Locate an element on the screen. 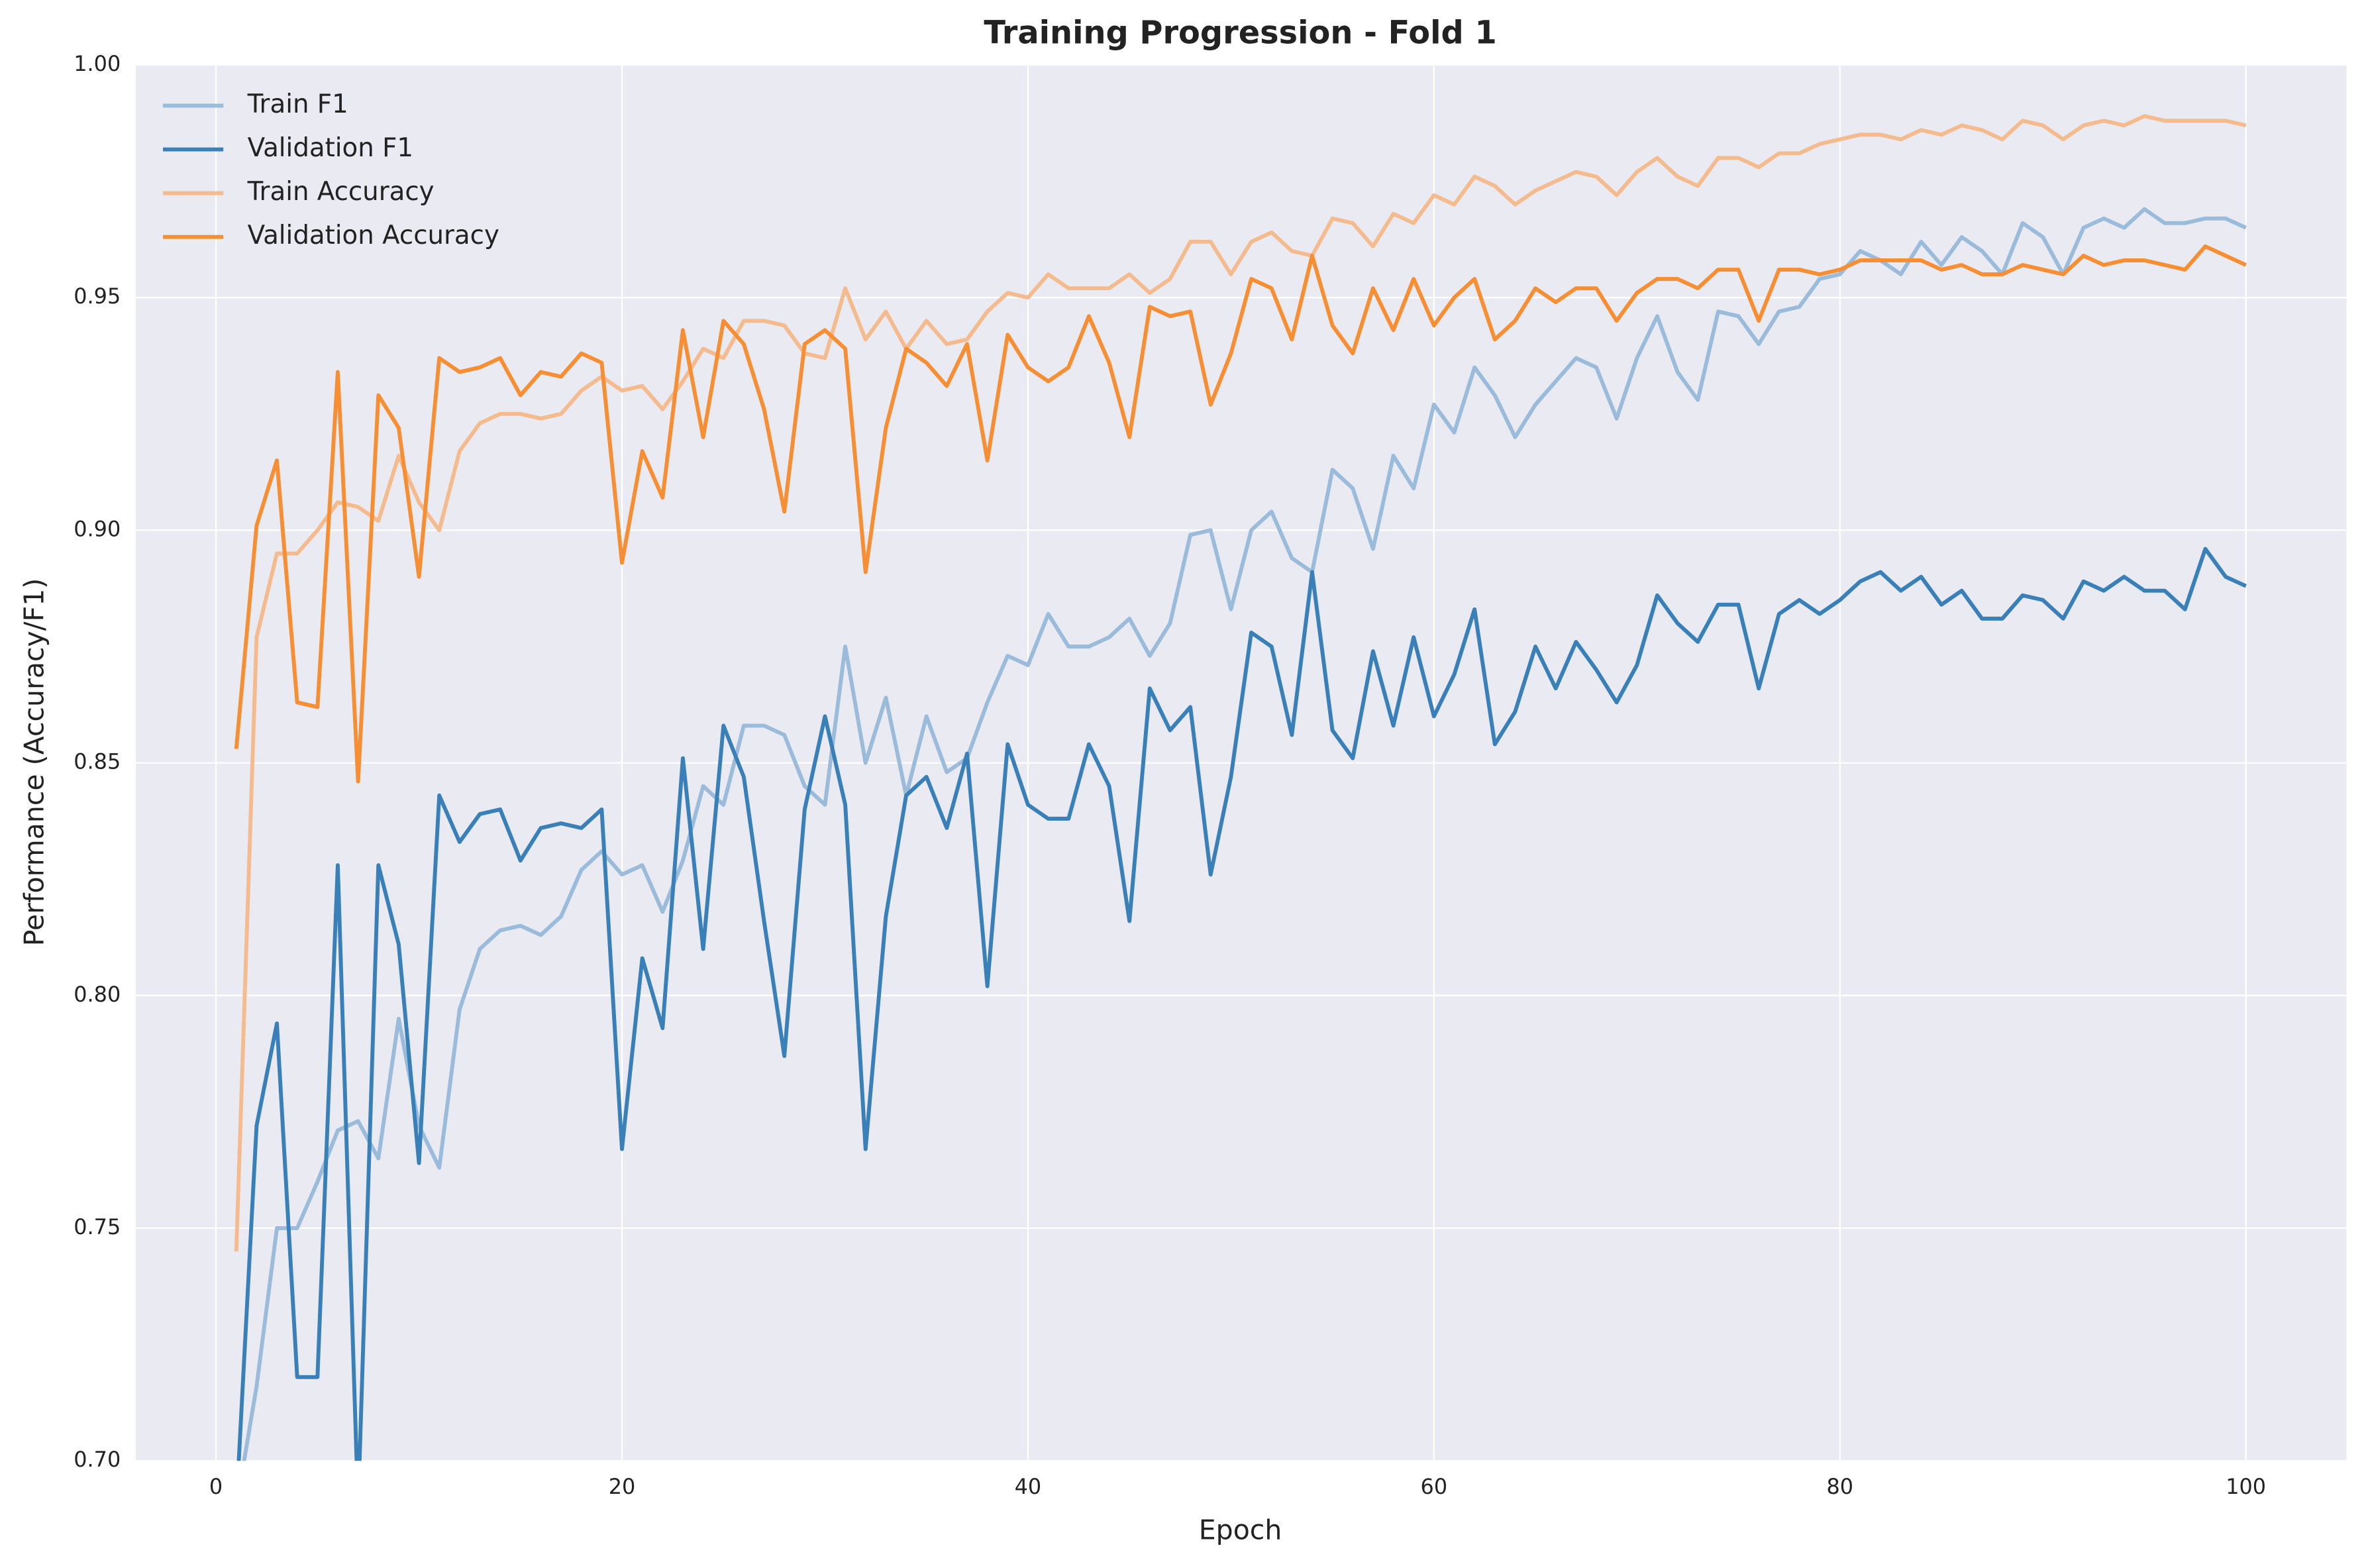 The width and height of the screenshot is (2366, 1568). y-tick-label: 0.80 is located at coordinates (97, 994).